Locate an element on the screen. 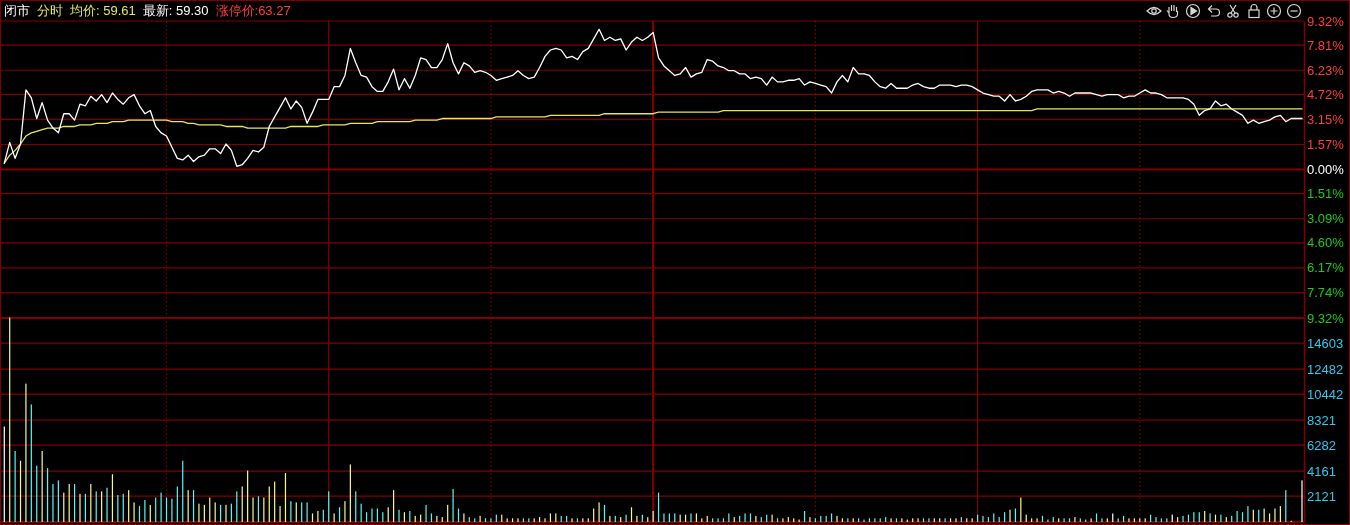 The width and height of the screenshot is (1350, 525). y-tick-label: 6282 is located at coordinates (1321, 445).